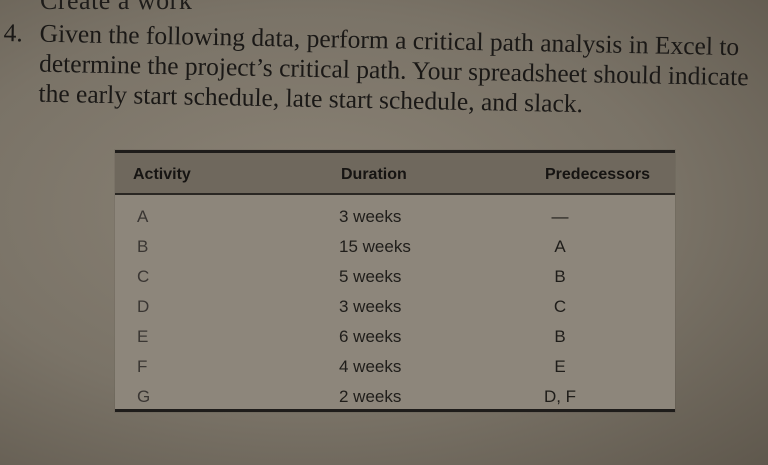  What do you see at coordinates (370, 276) in the screenshot?
I see `duration-cell: 5 weeks` at bounding box center [370, 276].